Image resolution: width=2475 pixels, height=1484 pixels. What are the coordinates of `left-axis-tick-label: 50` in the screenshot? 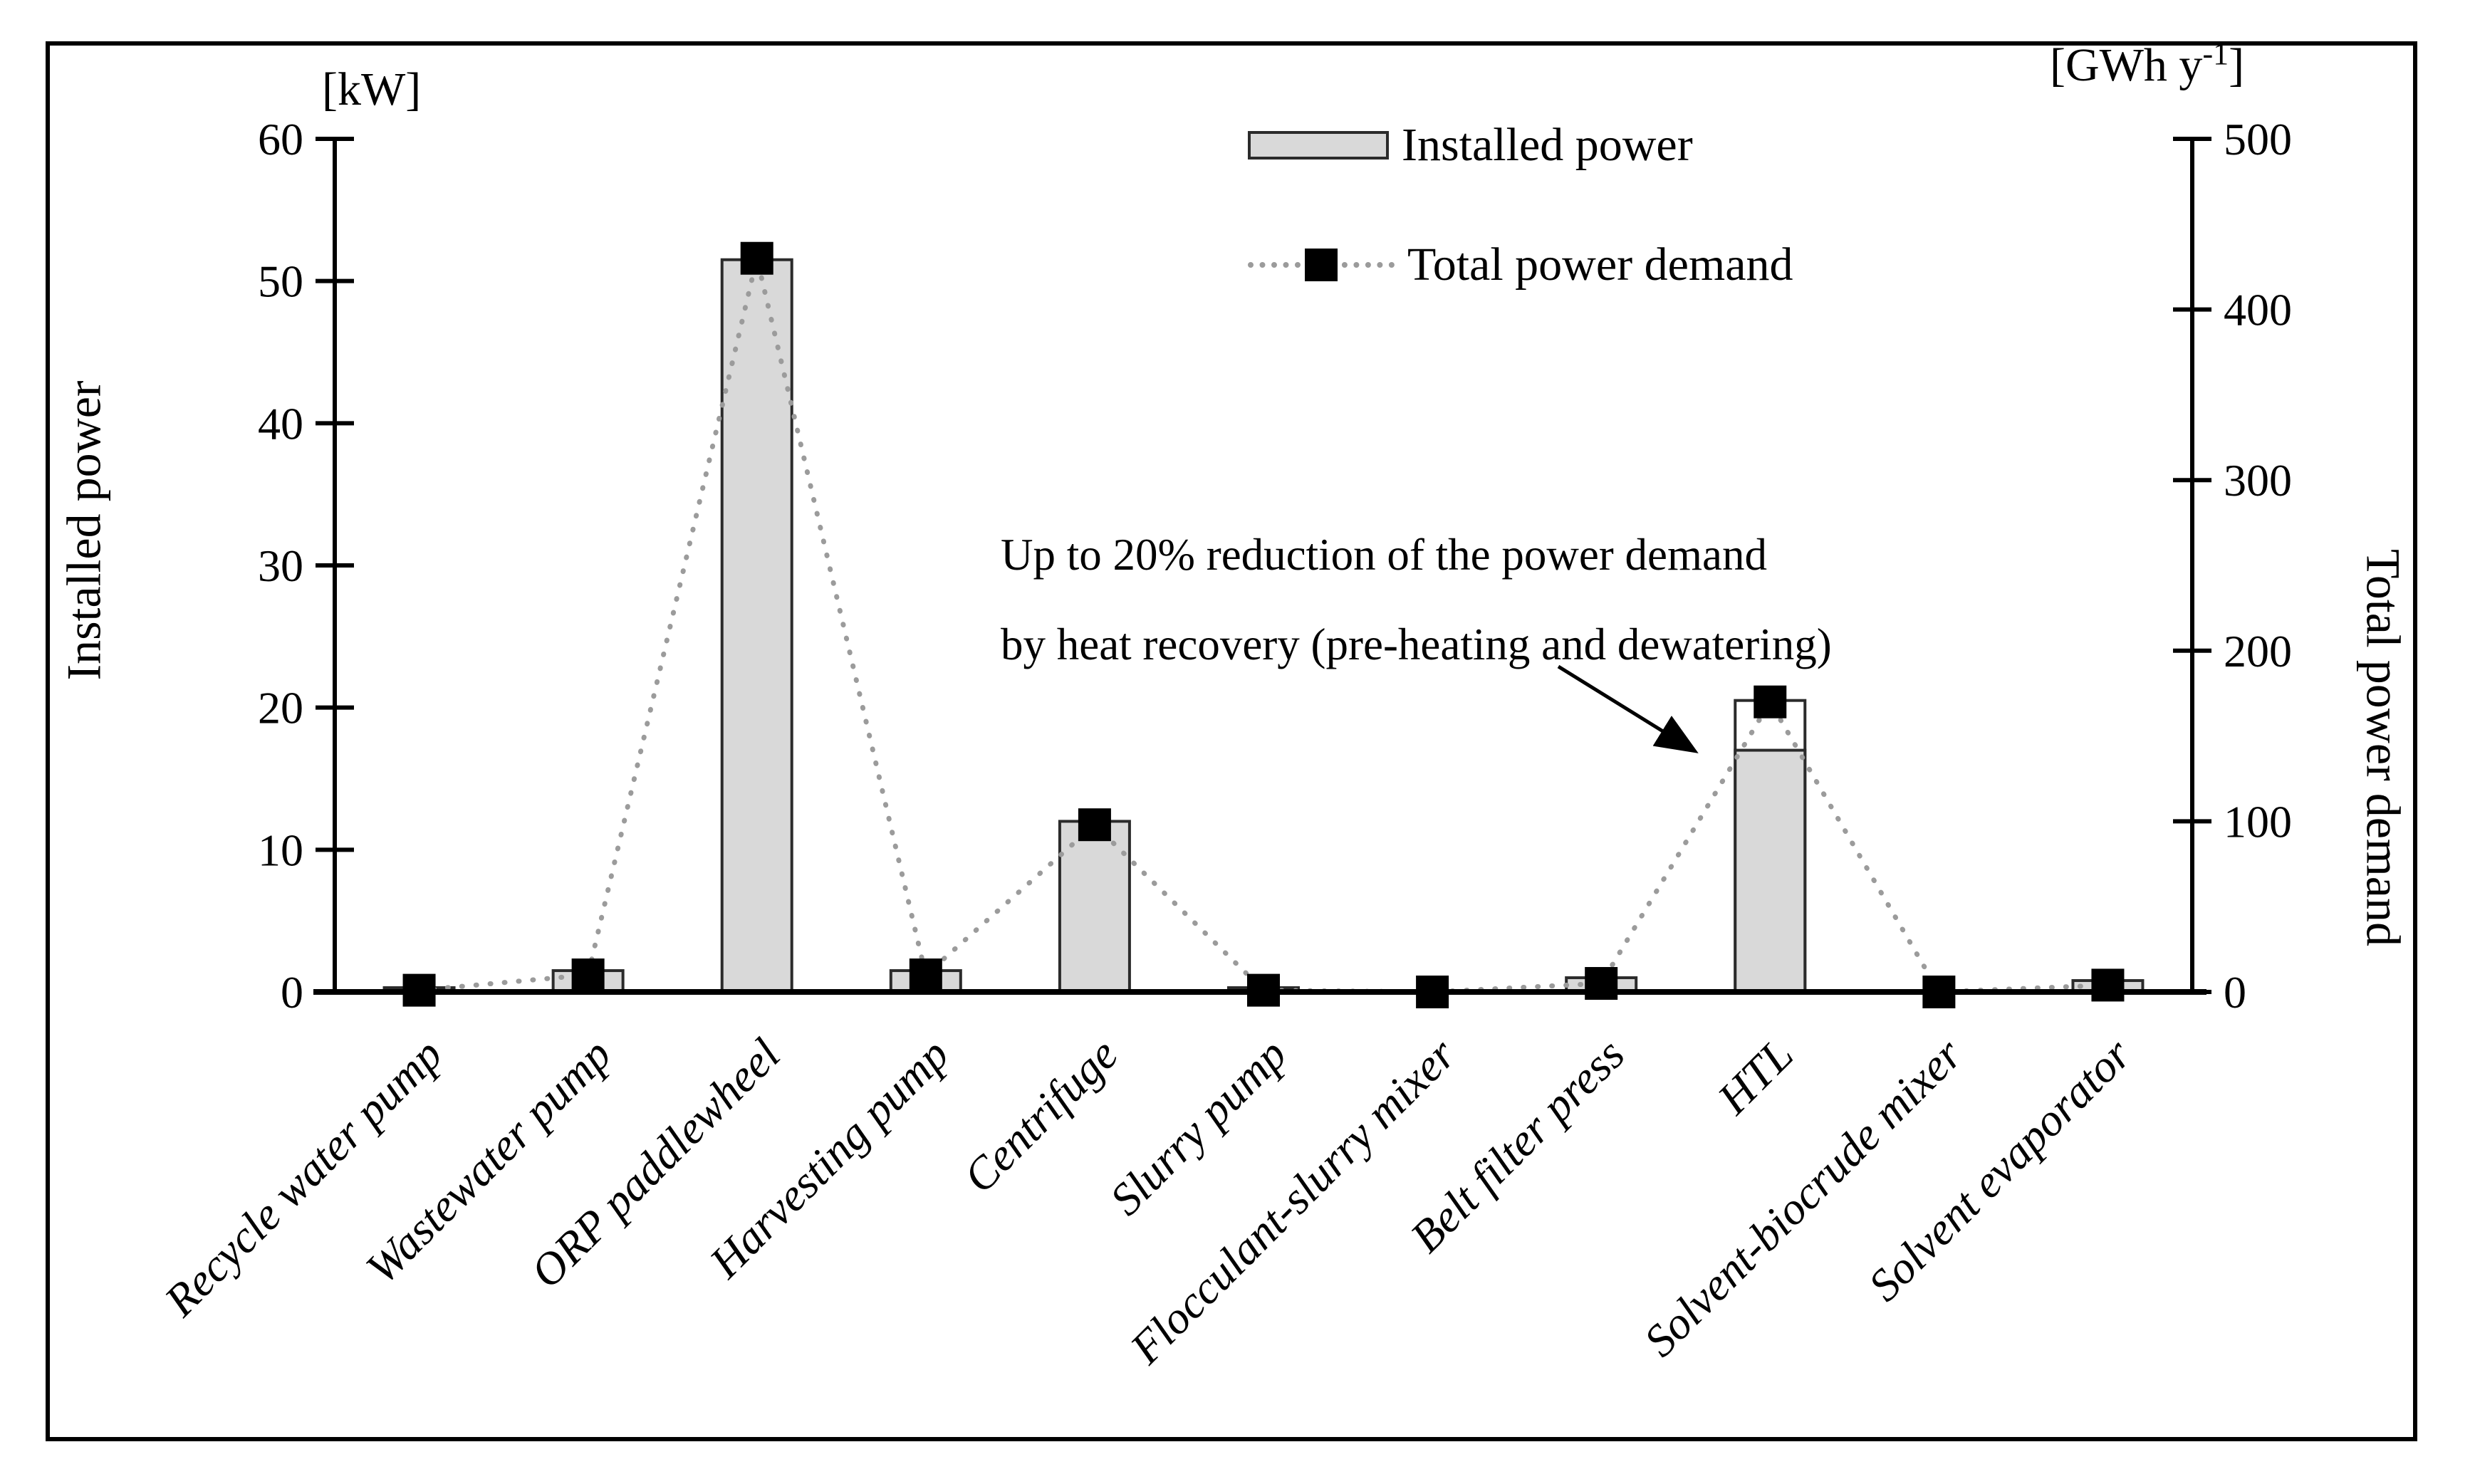 It's located at (280, 281).